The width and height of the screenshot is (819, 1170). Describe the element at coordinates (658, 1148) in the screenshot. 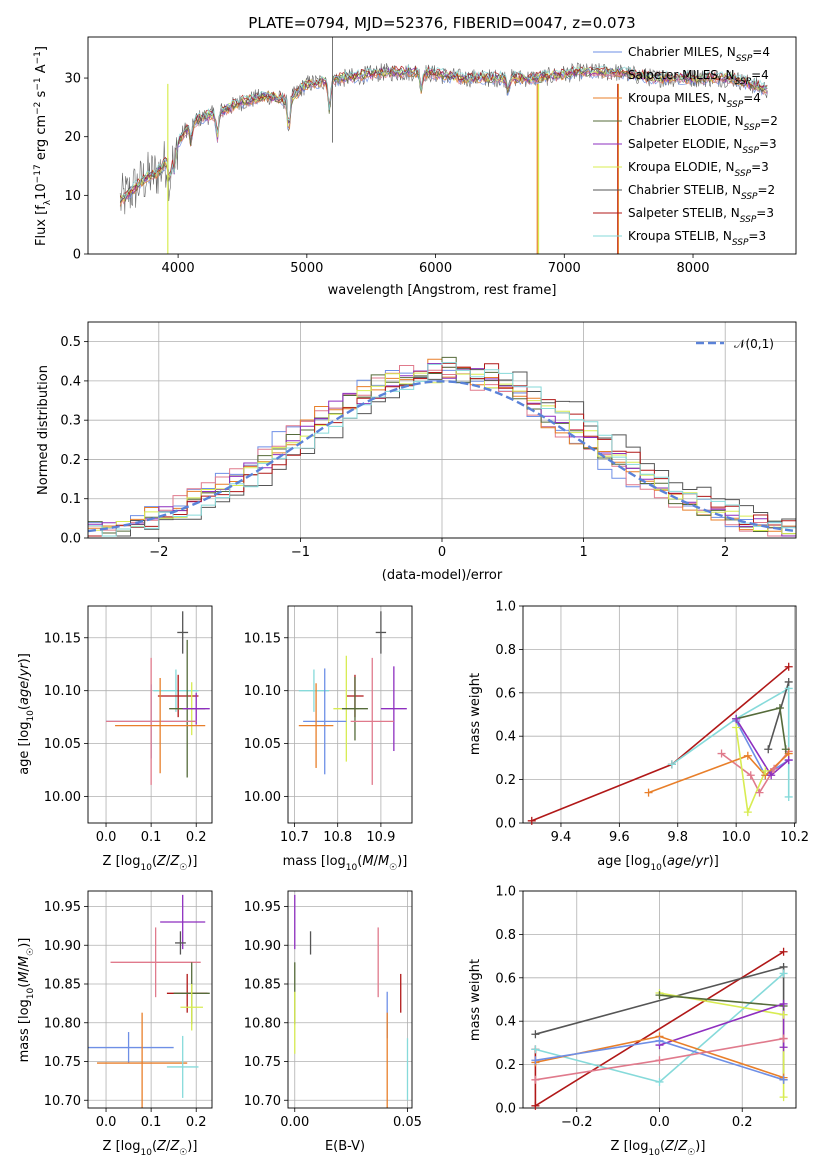

I see `mass-weight-vs-Z-xlabel: Z [log10(Z/Z☉)]` at that location.